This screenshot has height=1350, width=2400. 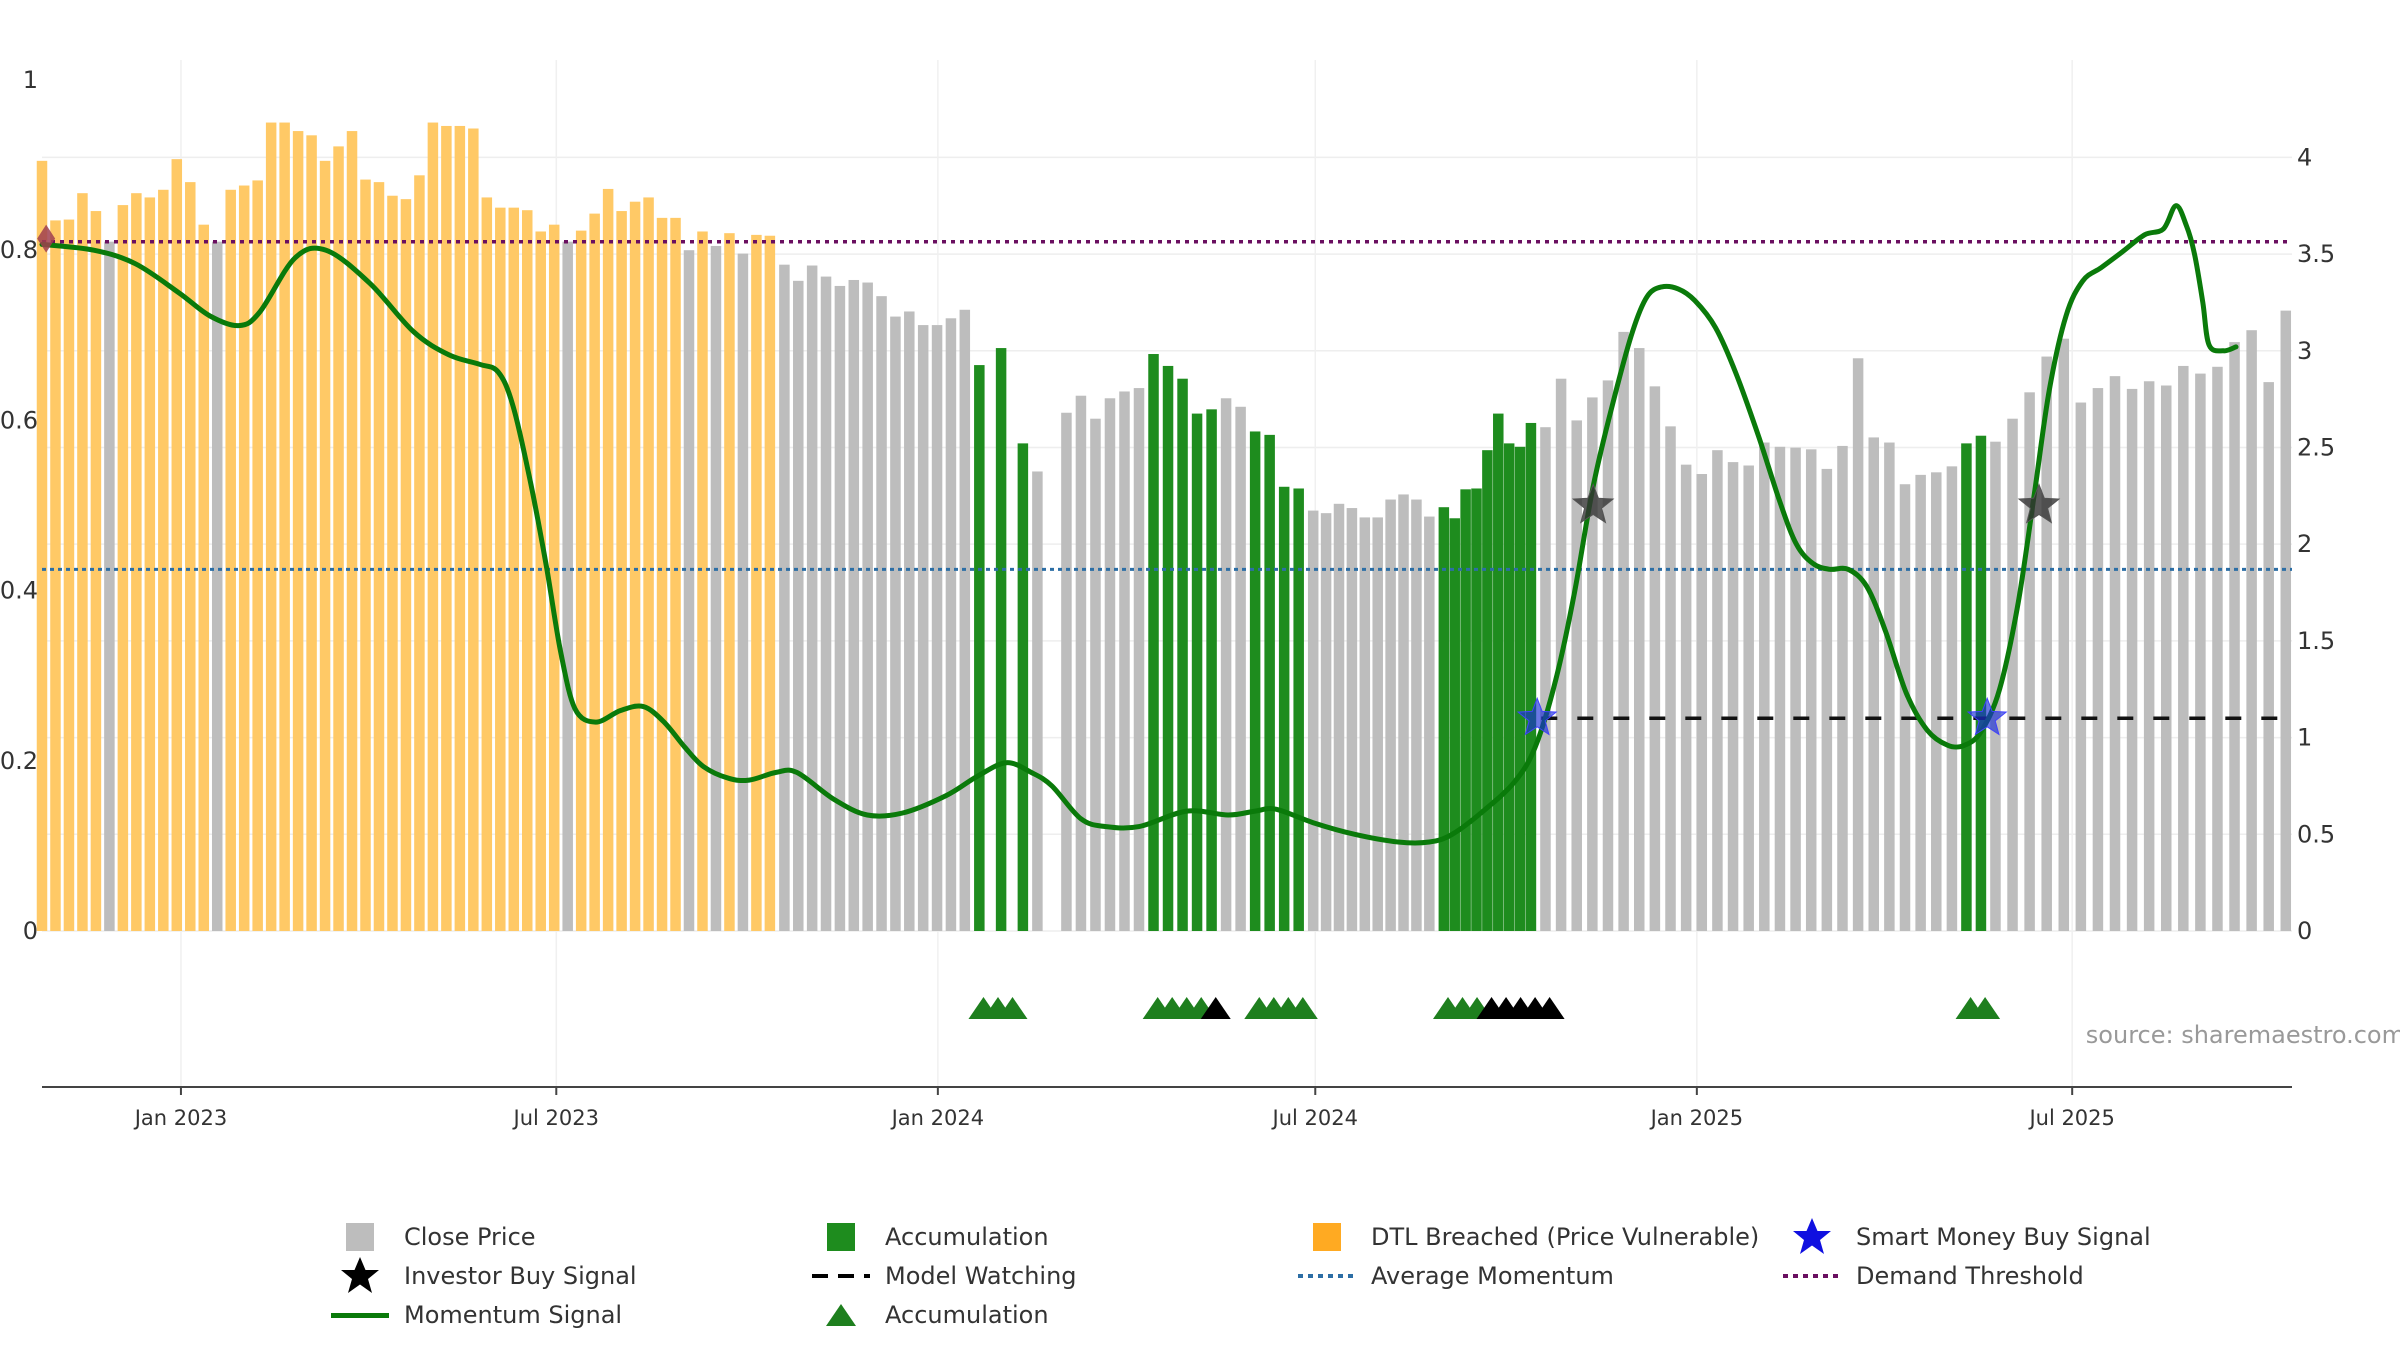 What do you see at coordinates (2316, 254) in the screenshot?
I see `right-tick-label: 3.5` at bounding box center [2316, 254].